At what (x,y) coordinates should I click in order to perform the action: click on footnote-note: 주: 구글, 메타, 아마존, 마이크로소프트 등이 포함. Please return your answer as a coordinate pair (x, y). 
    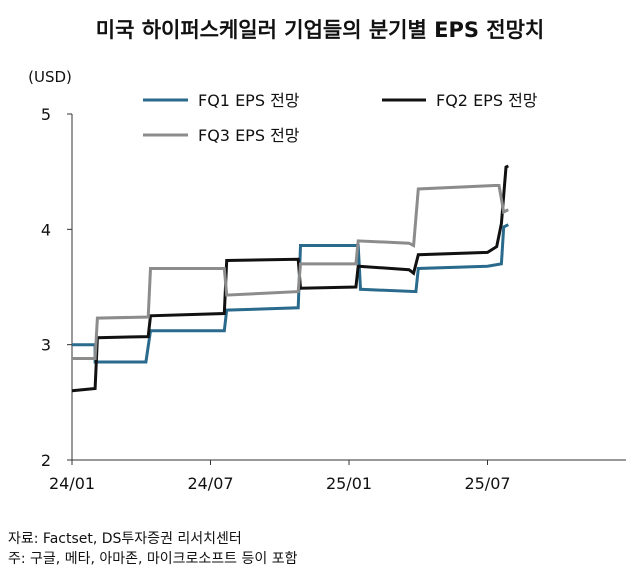
    Looking at the image, I should click on (153, 559).